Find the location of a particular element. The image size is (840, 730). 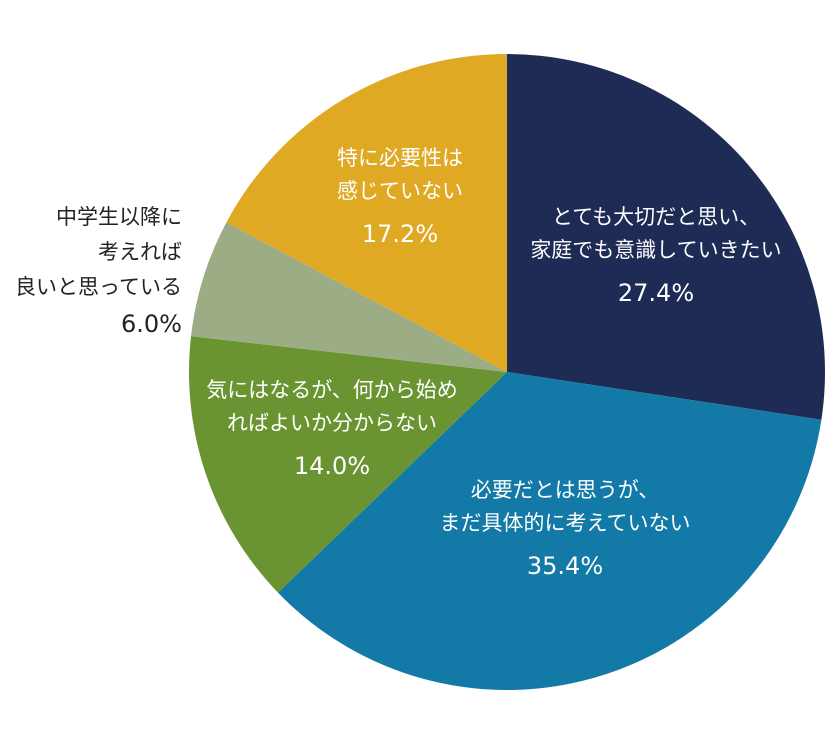

slice-value-label: 14.0% is located at coordinates (332, 466).